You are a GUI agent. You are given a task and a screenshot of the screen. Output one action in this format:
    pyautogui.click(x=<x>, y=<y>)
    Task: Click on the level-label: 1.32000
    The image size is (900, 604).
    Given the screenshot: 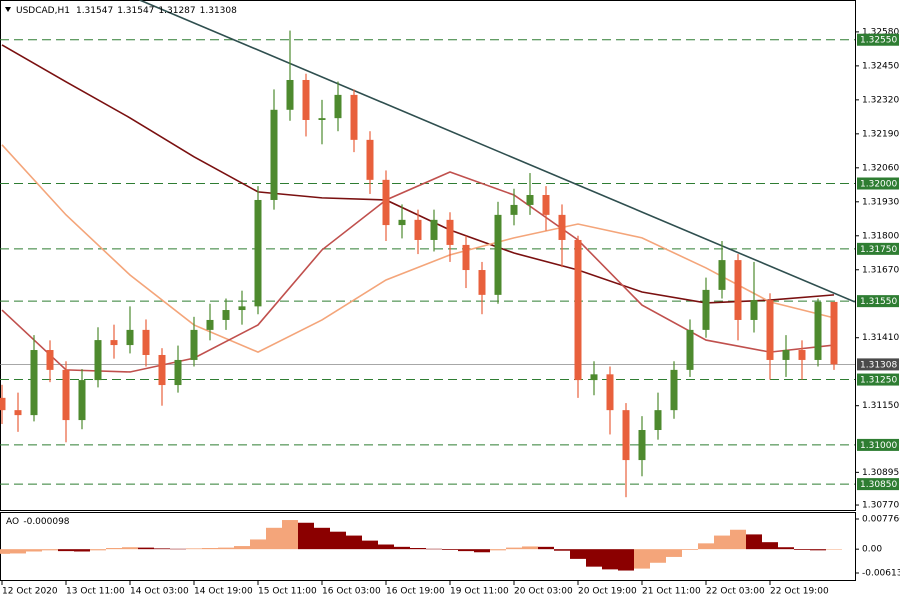 What is the action you would take?
    pyautogui.click(x=878, y=185)
    